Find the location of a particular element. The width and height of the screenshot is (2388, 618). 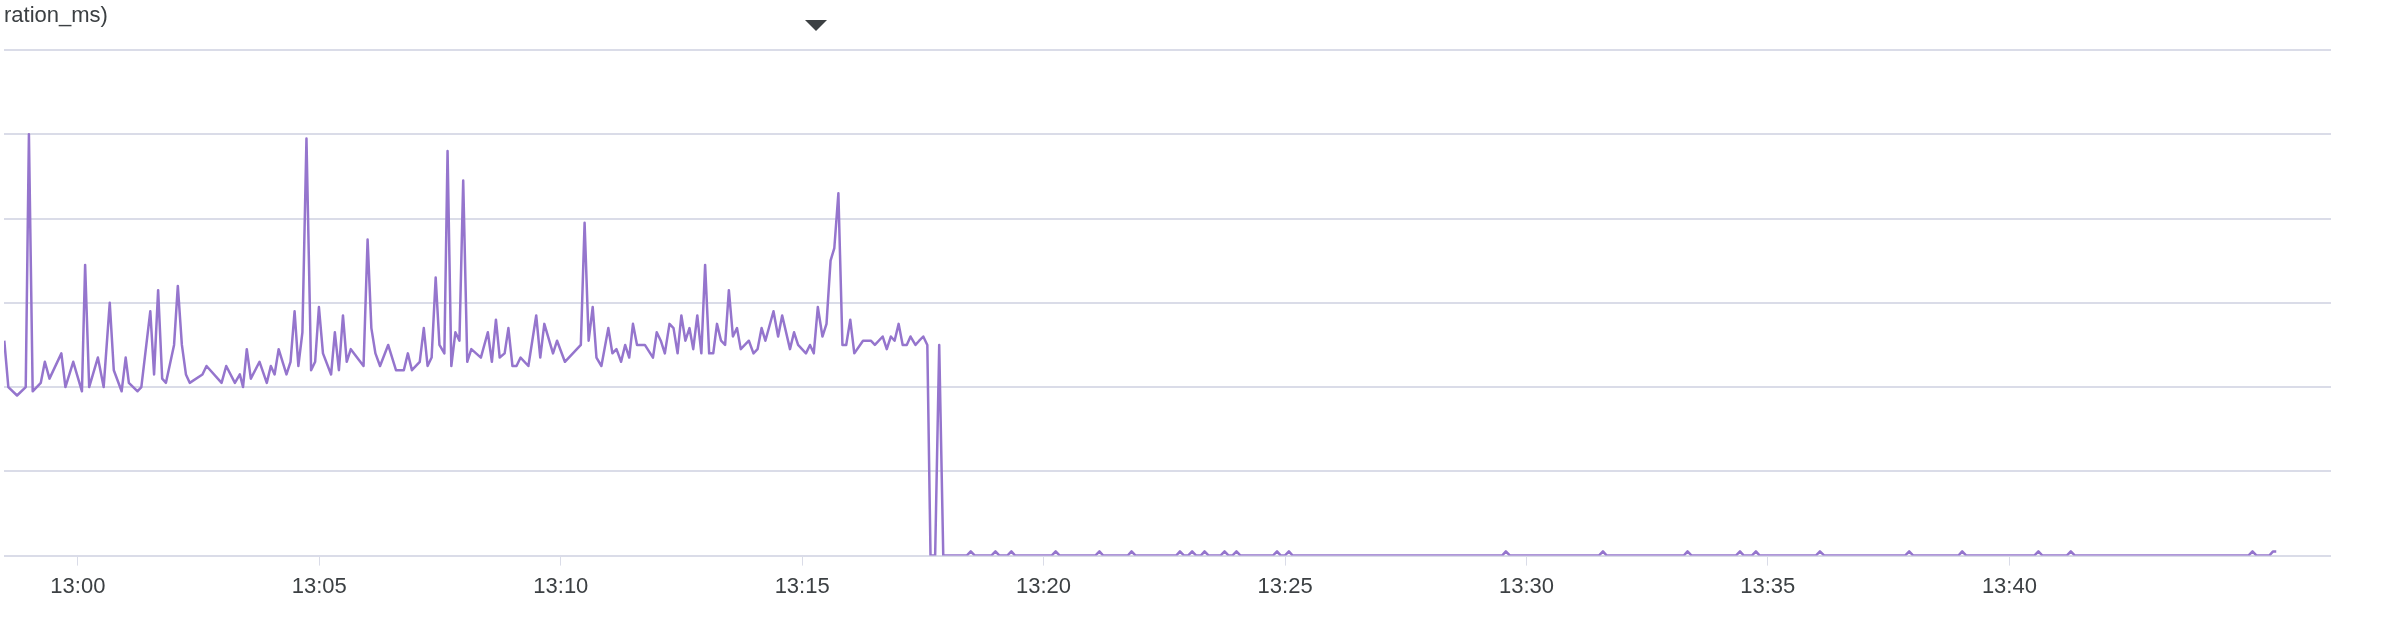

x-tick-label: 13:40 is located at coordinates (2009, 585).